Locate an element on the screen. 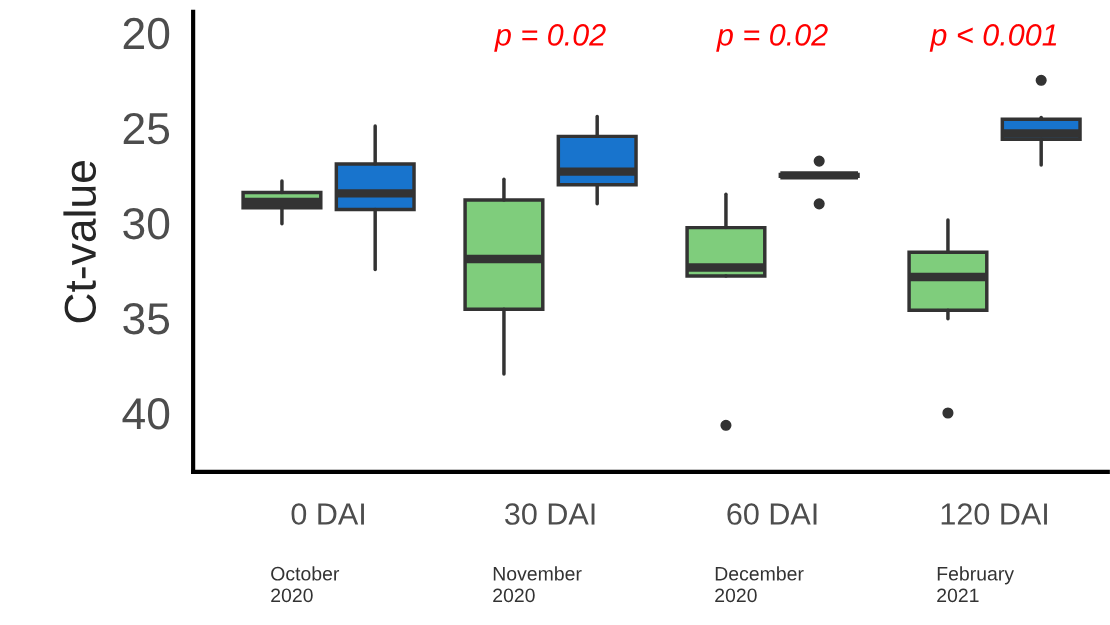  y-tick-label: 25 is located at coordinates (146, 128).